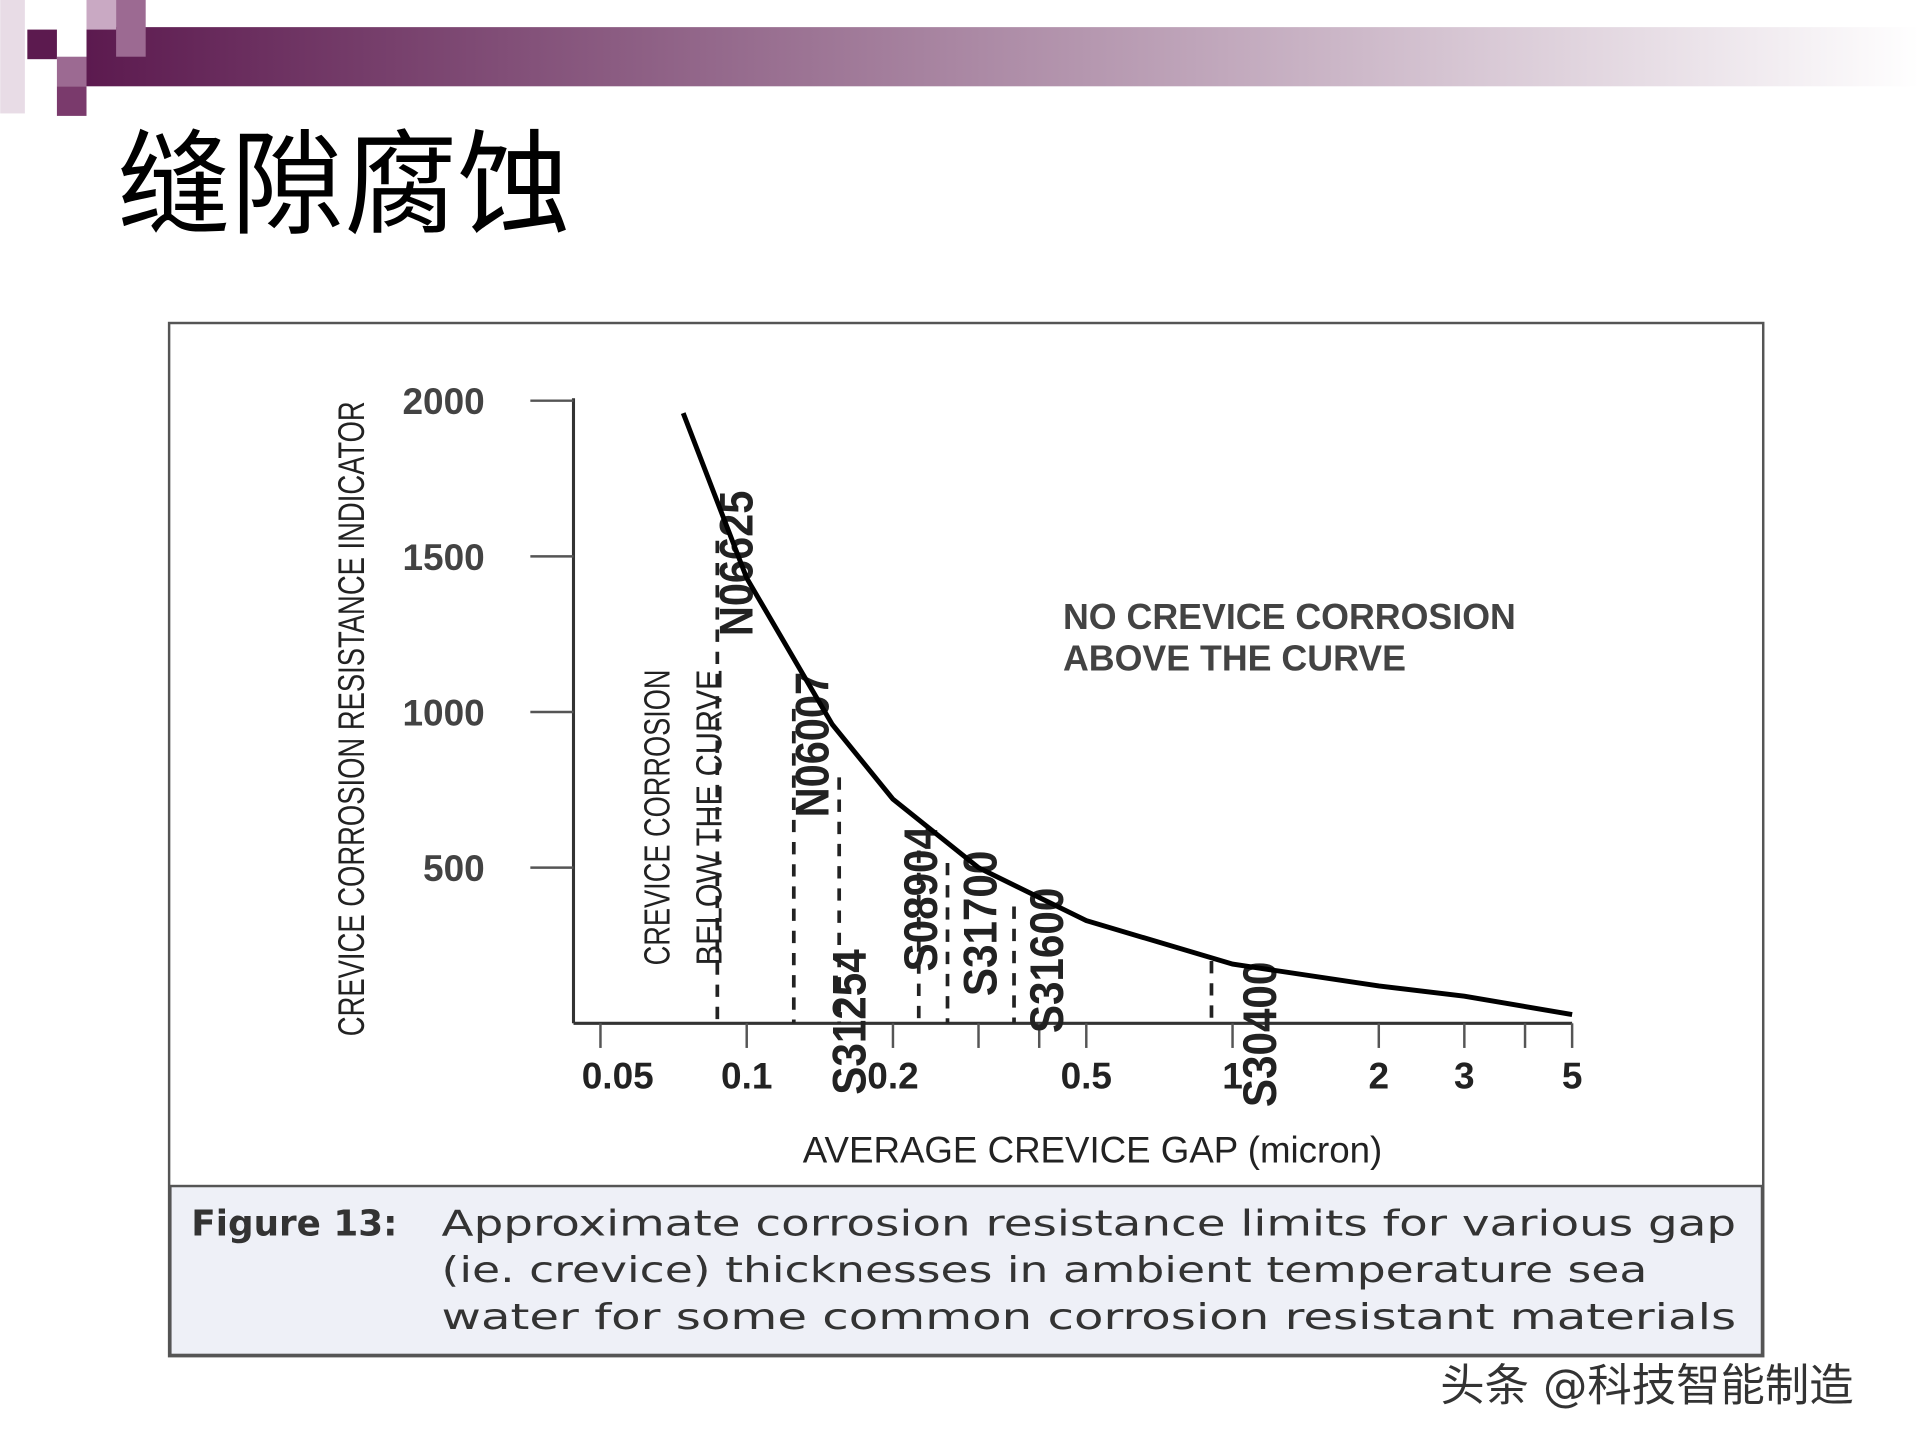  I want to click on annotation: NO CREVICE CORROSION, so click(1289, 617).